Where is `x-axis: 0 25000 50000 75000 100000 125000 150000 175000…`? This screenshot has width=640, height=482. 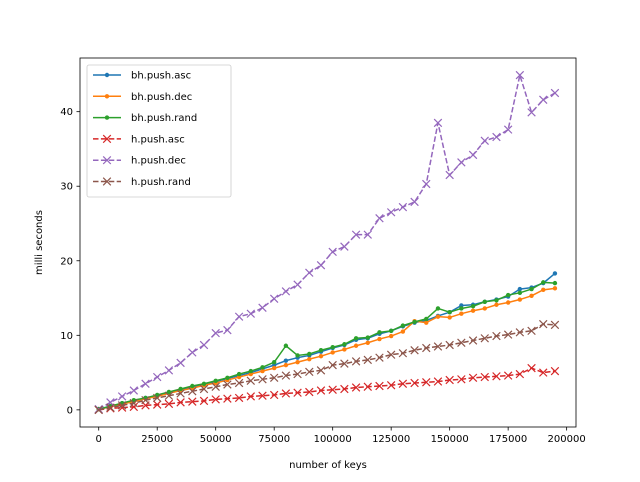
x-axis: 0 25000 50000 75000 100000 125000 150000 175000… is located at coordinates (341, 436).